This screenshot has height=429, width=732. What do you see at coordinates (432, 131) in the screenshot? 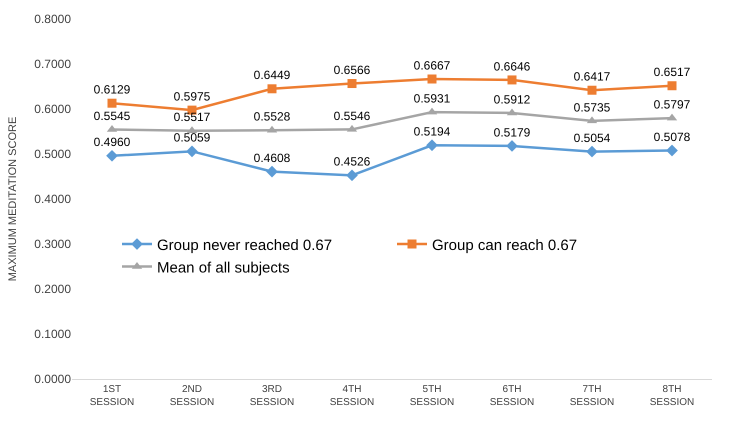
I see `data-label: 0.5194` at bounding box center [432, 131].